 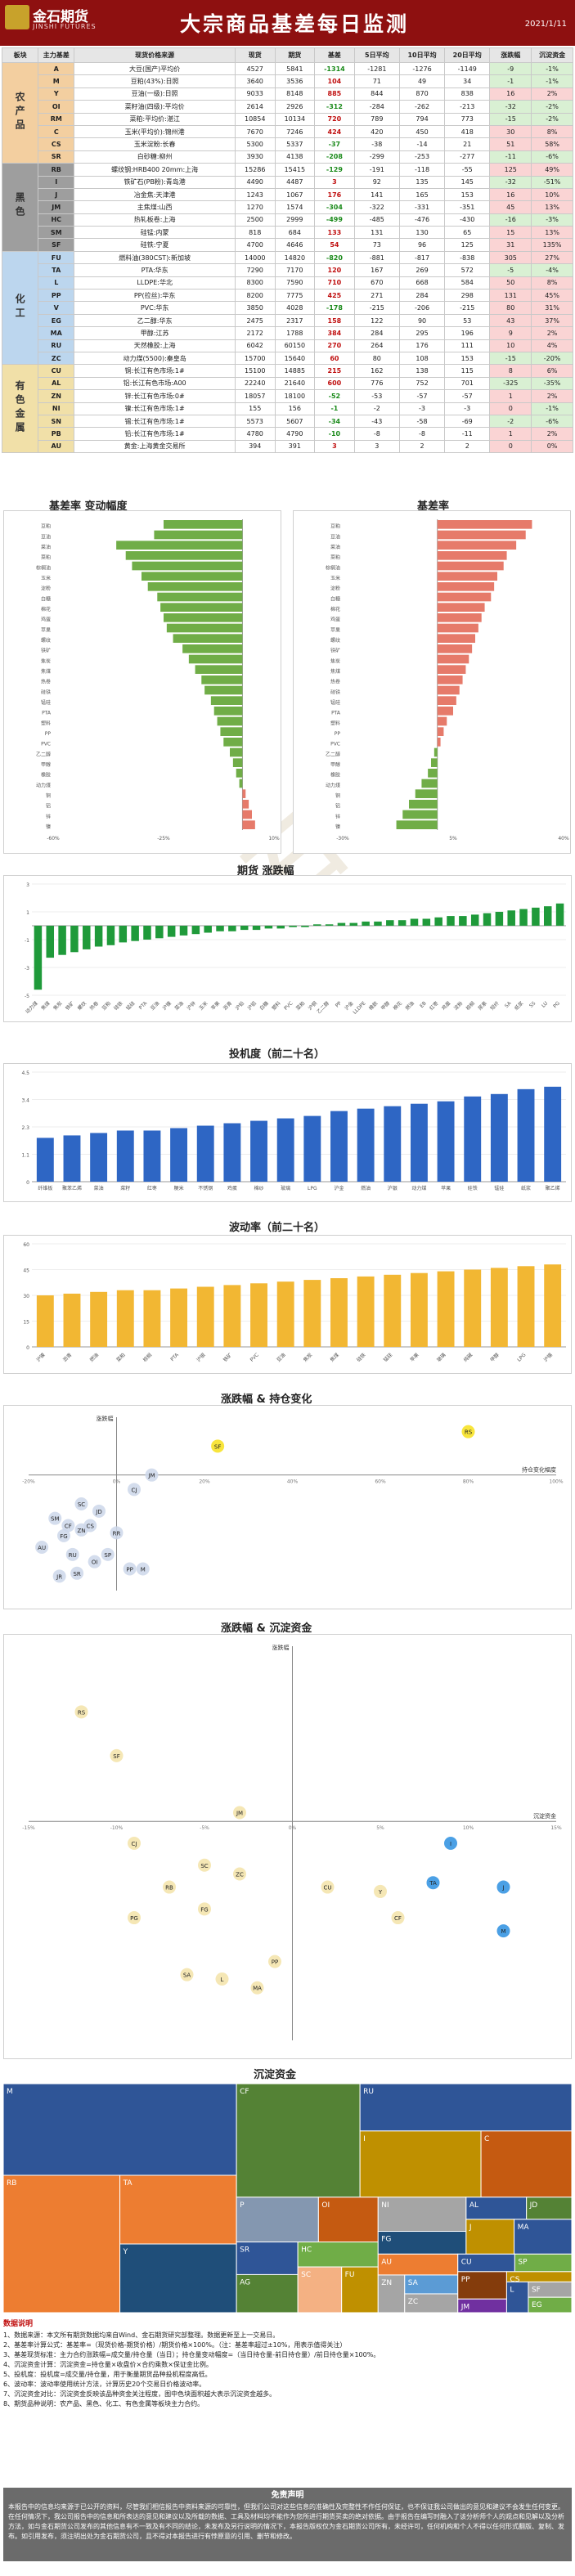 I want to click on tick-label: 3, so click(x=27, y=885).